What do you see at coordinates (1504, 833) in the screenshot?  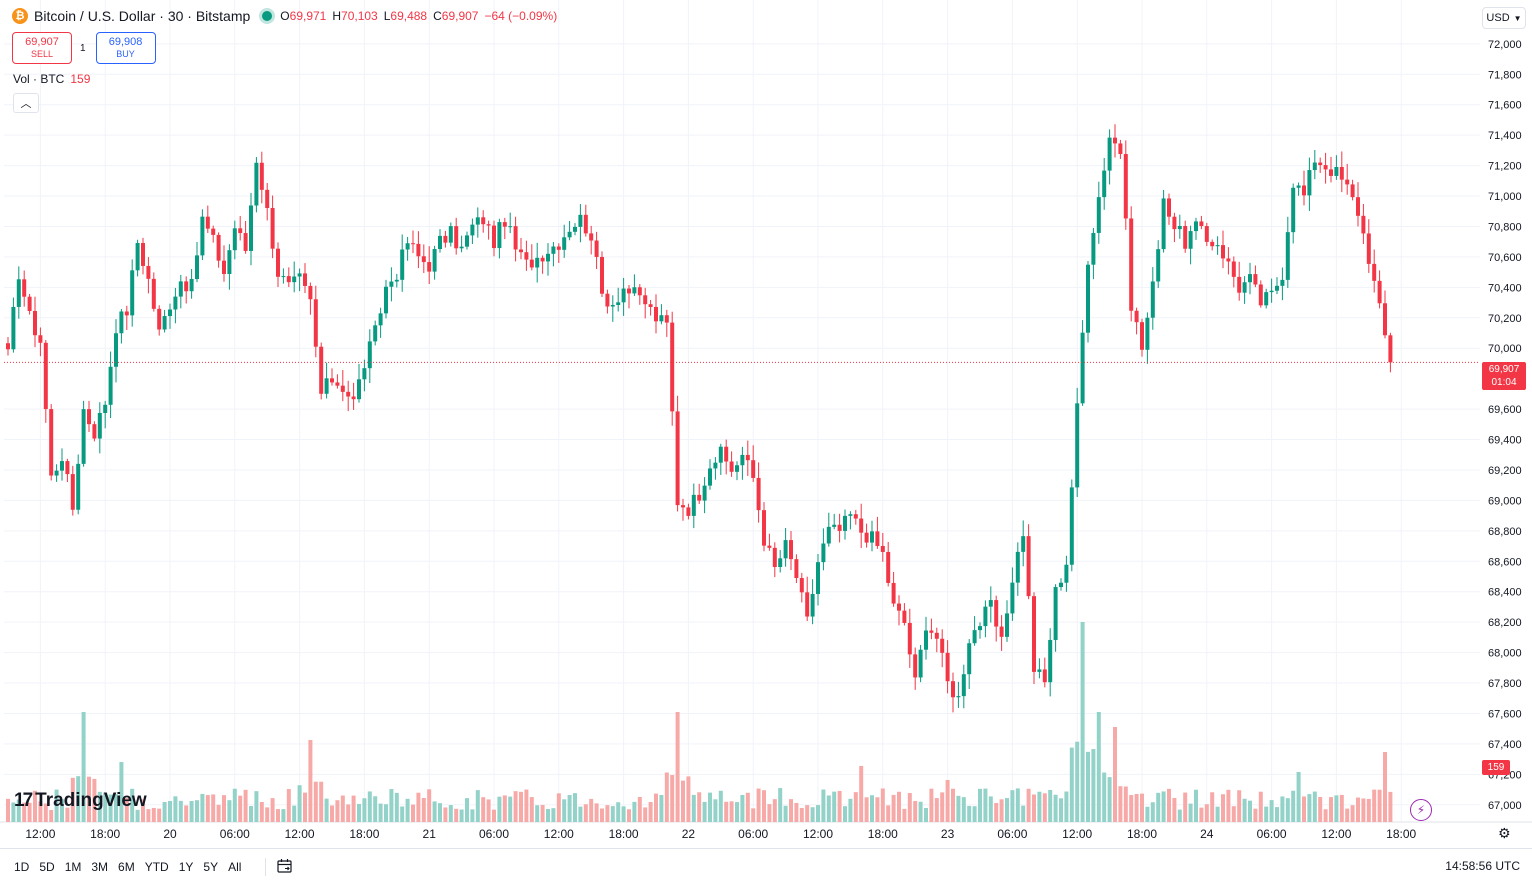 I see `settings-gear-icon: ⚙` at bounding box center [1504, 833].